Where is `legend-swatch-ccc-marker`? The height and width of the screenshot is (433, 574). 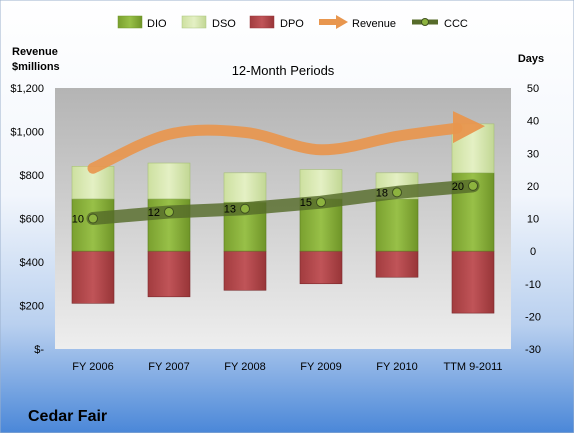 legend-swatch-ccc-marker is located at coordinates (425, 22).